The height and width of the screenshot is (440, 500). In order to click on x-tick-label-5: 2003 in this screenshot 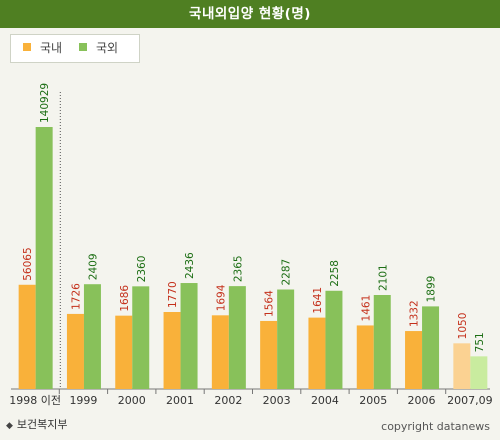, I will do `click(277, 400)`.